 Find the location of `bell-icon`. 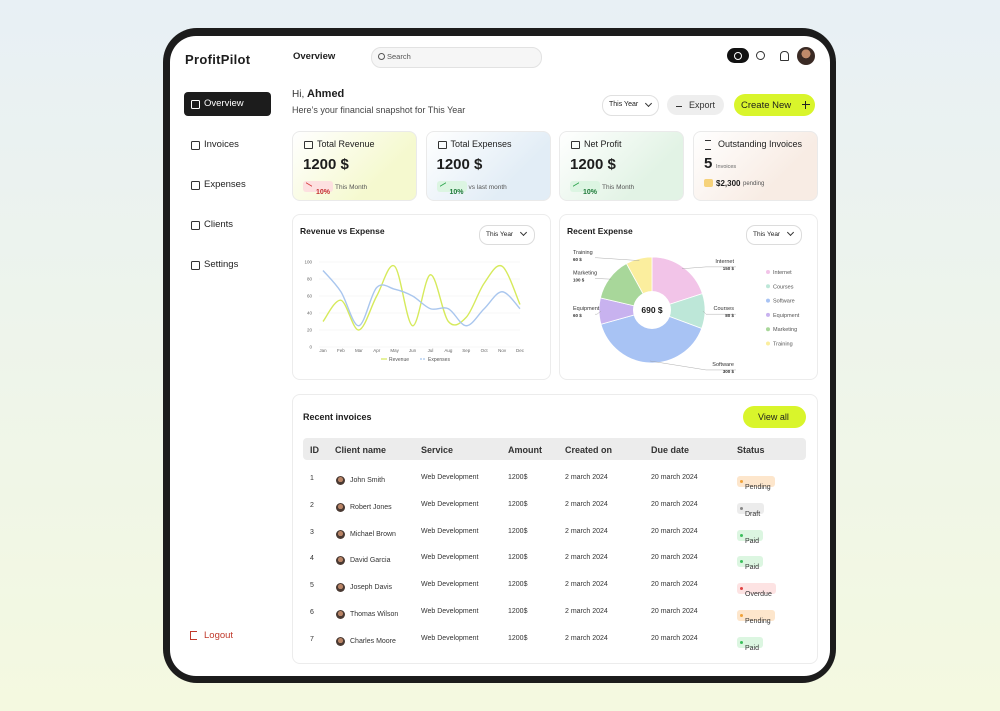

bell-icon is located at coordinates (784, 56).